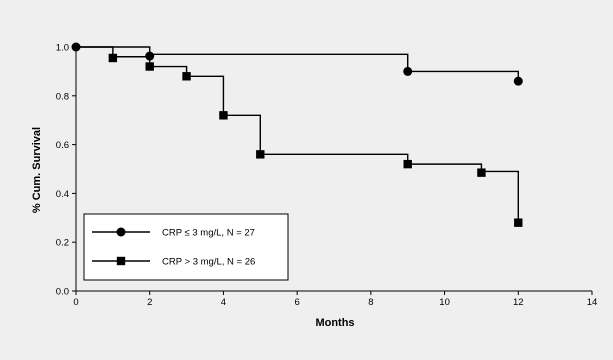  I want to click on y-tick-label: 1.0, so click(62, 48).